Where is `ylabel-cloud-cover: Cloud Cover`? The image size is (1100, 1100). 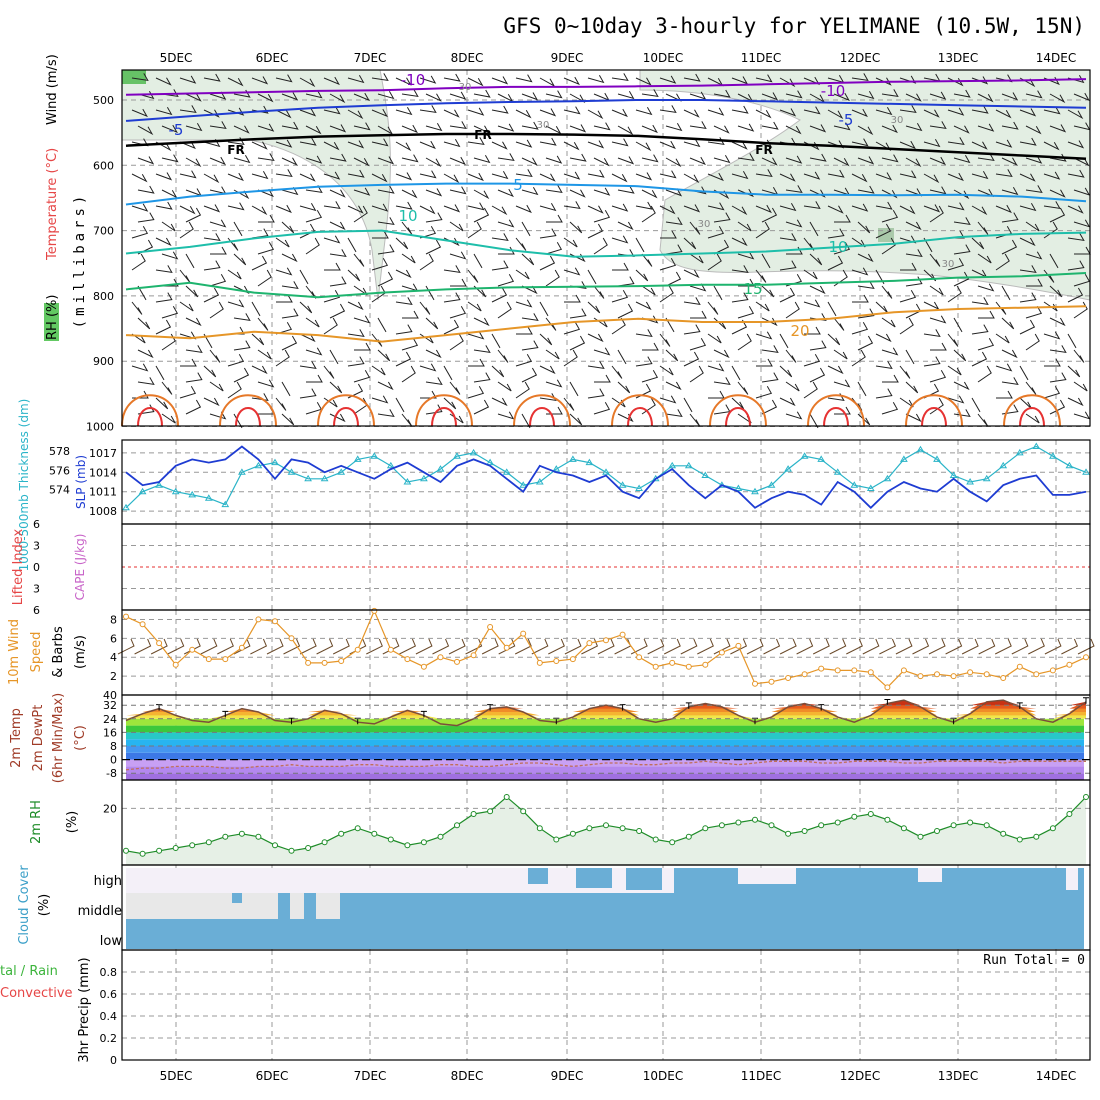
ylabel-cloud-cover: Cloud Cover is located at coordinates (24, 905).